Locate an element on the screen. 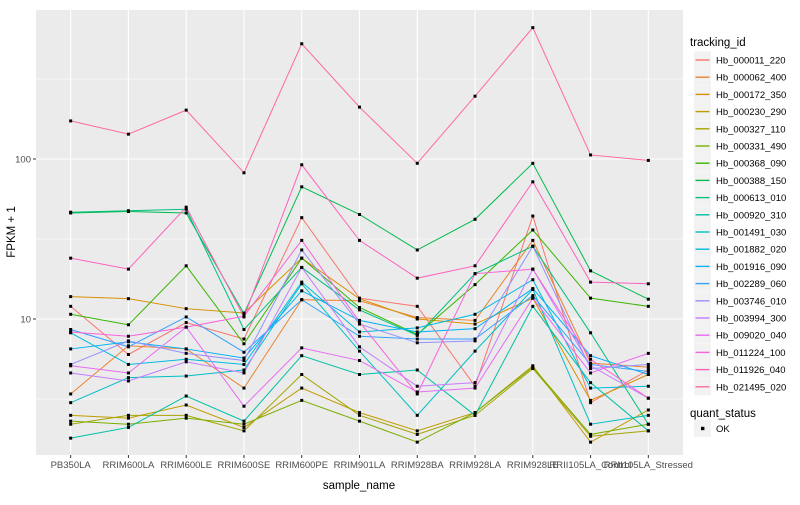  x-axis-title: sample_name is located at coordinates (359, 486).